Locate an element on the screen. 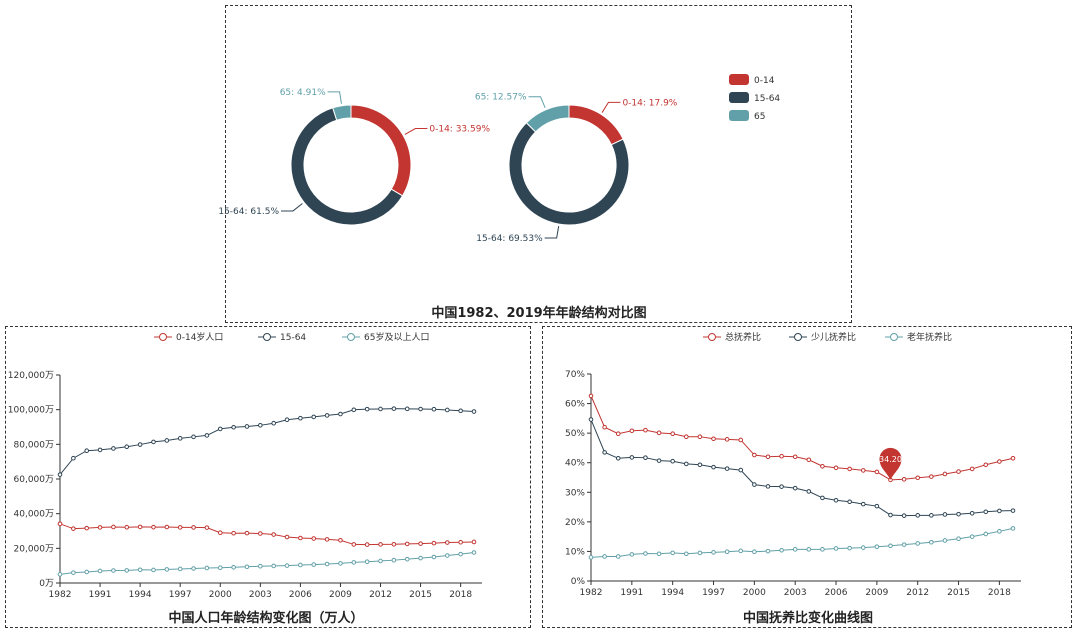 The height and width of the screenshot is (633, 1080). legend-marker-老年抚养比 is located at coordinates (894, 337).